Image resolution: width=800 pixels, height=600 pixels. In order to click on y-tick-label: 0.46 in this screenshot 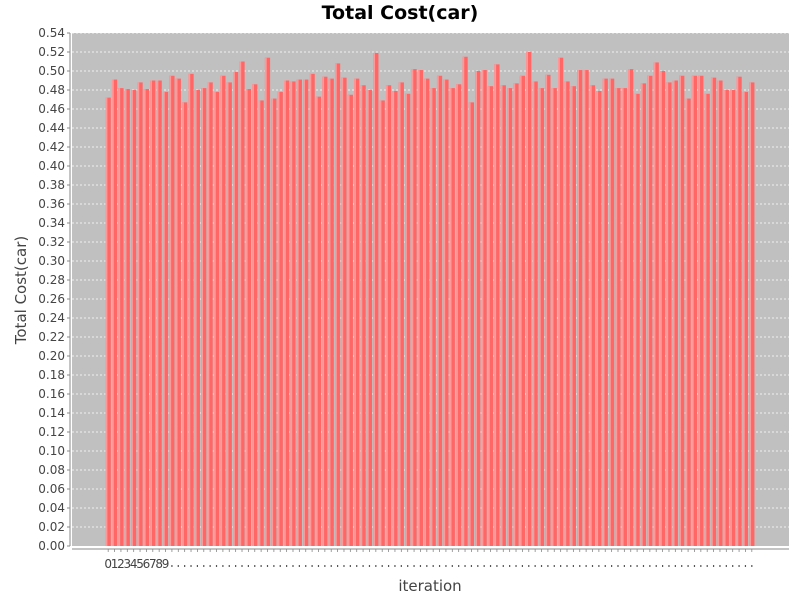, I will do `click(51, 109)`.